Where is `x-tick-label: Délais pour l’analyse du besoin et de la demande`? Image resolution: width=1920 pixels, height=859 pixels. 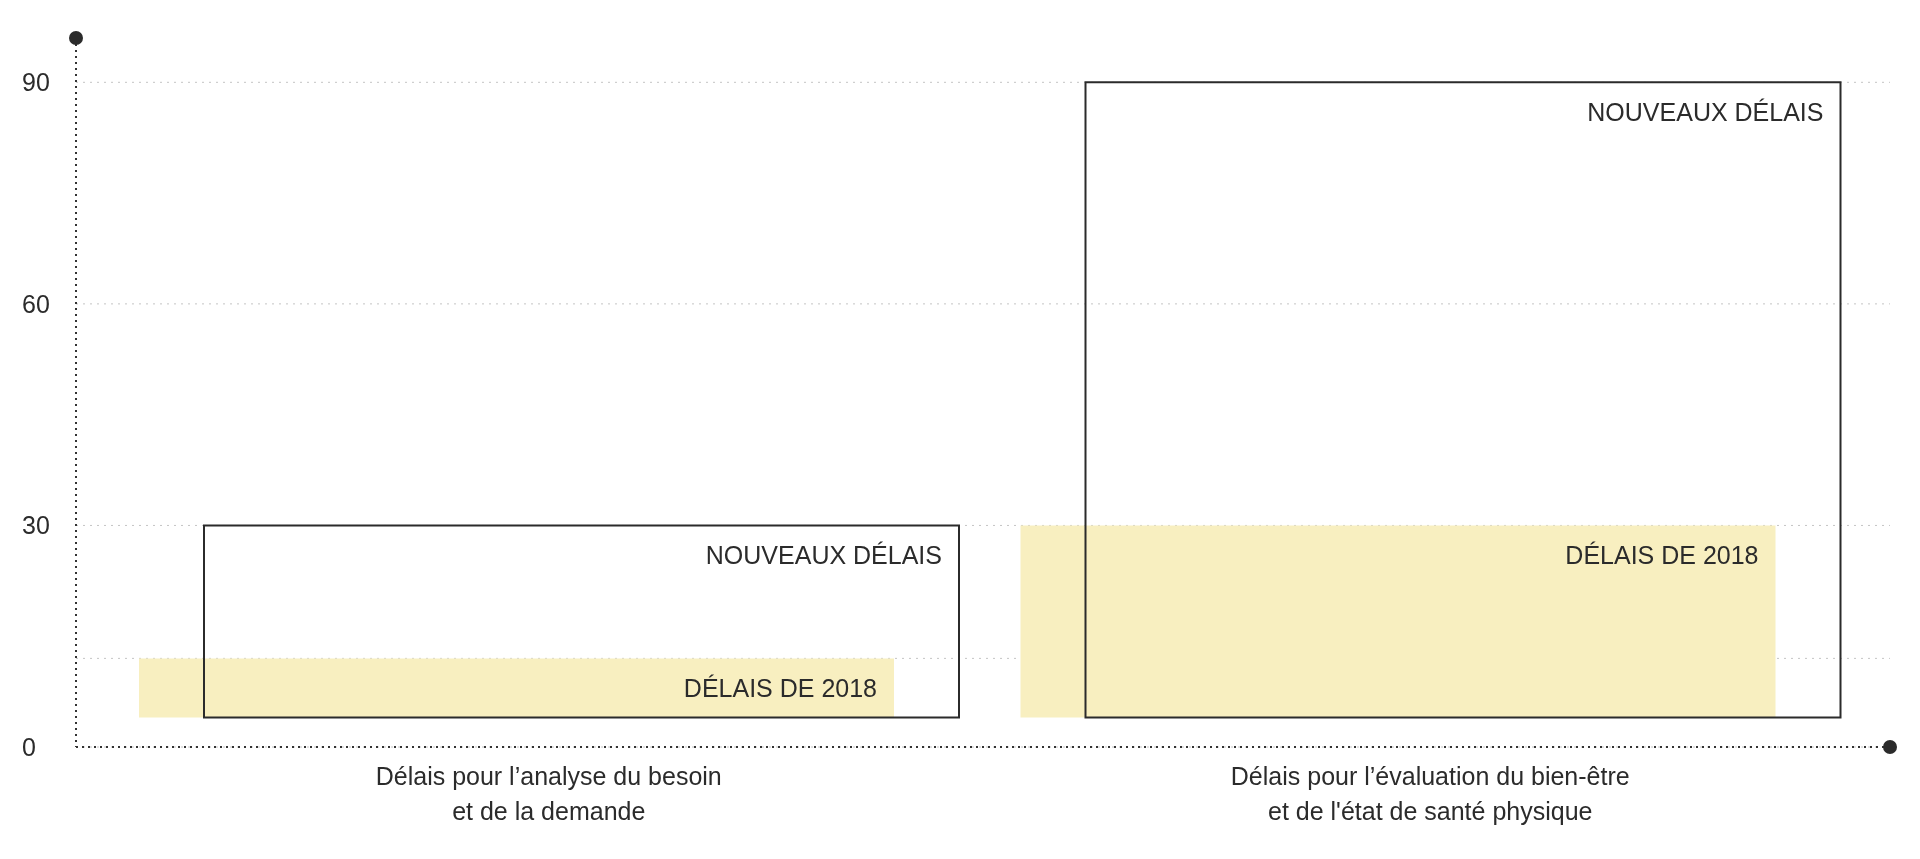 x-tick-label: Délais pour l’analyse du besoin et de la demande is located at coordinates (548, 793).